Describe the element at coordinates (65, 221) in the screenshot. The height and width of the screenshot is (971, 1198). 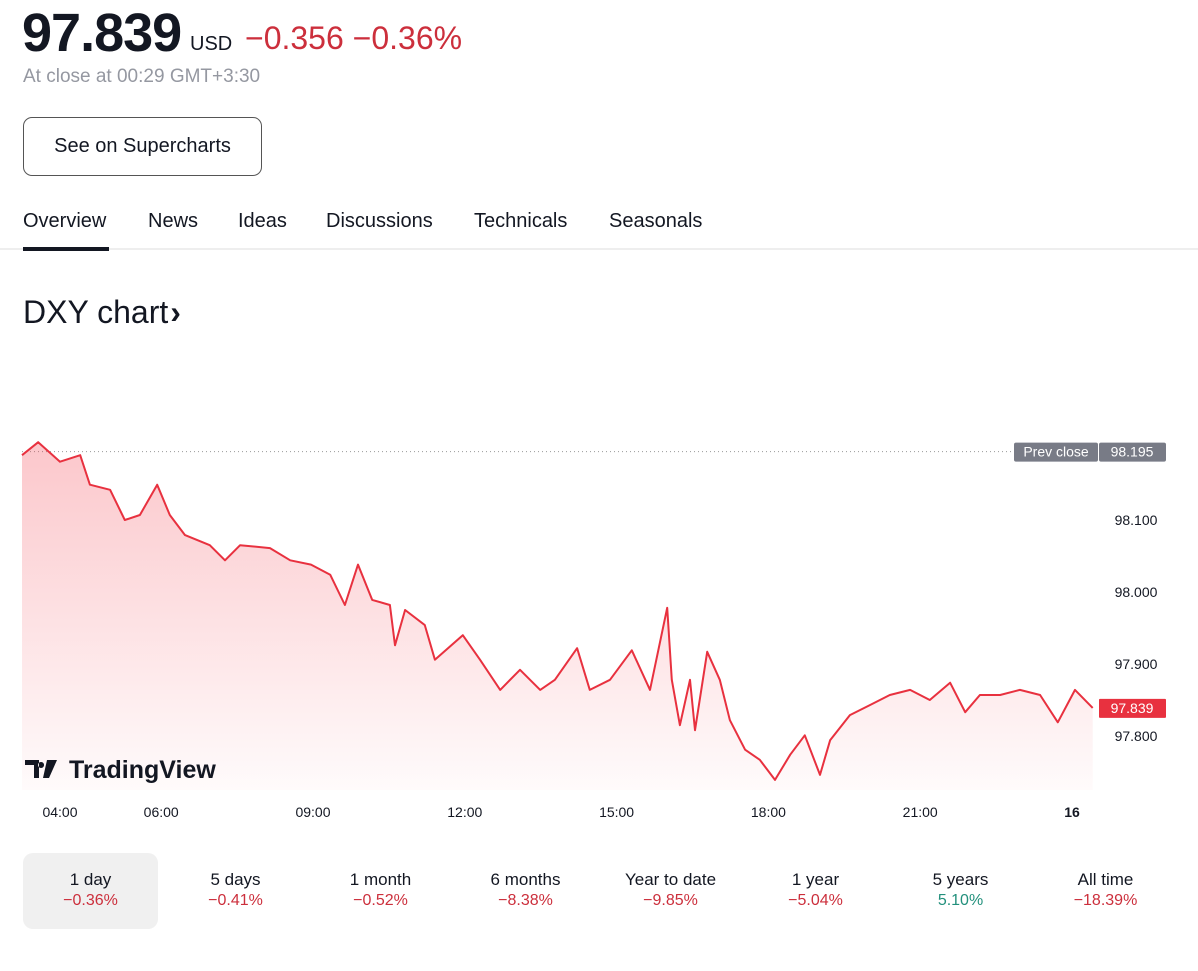
I see `tab-overview: Overview` at that location.